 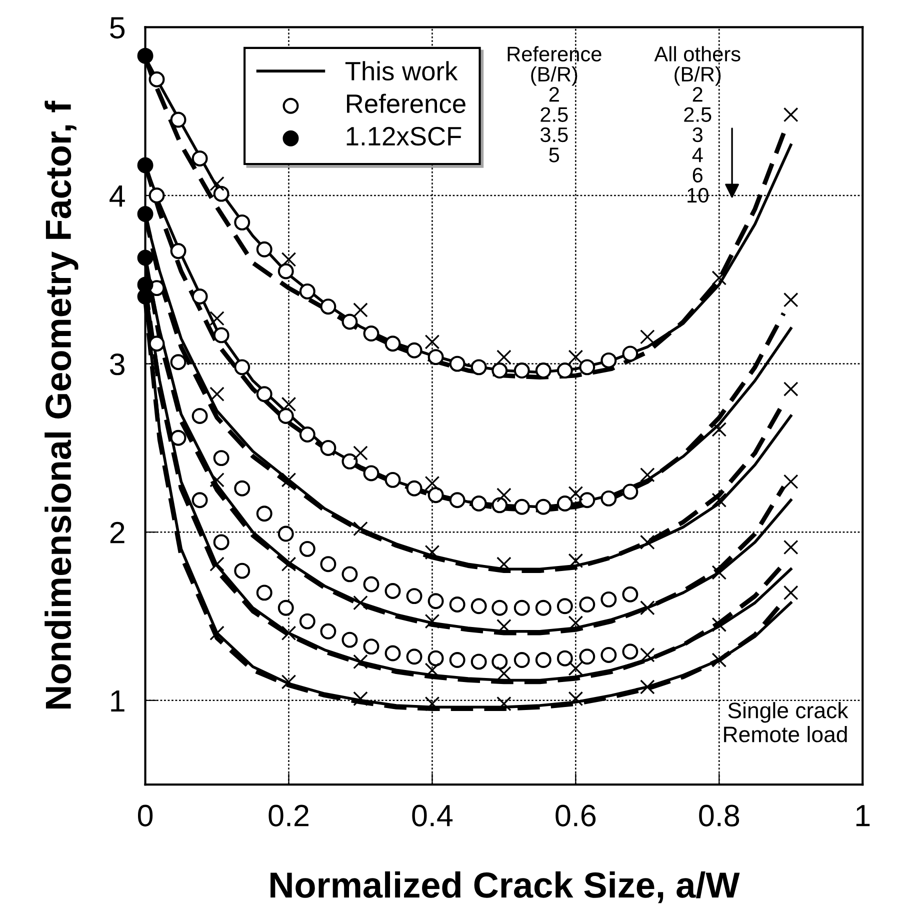 I want to click on y-tick-label: 2, so click(x=117, y=533).